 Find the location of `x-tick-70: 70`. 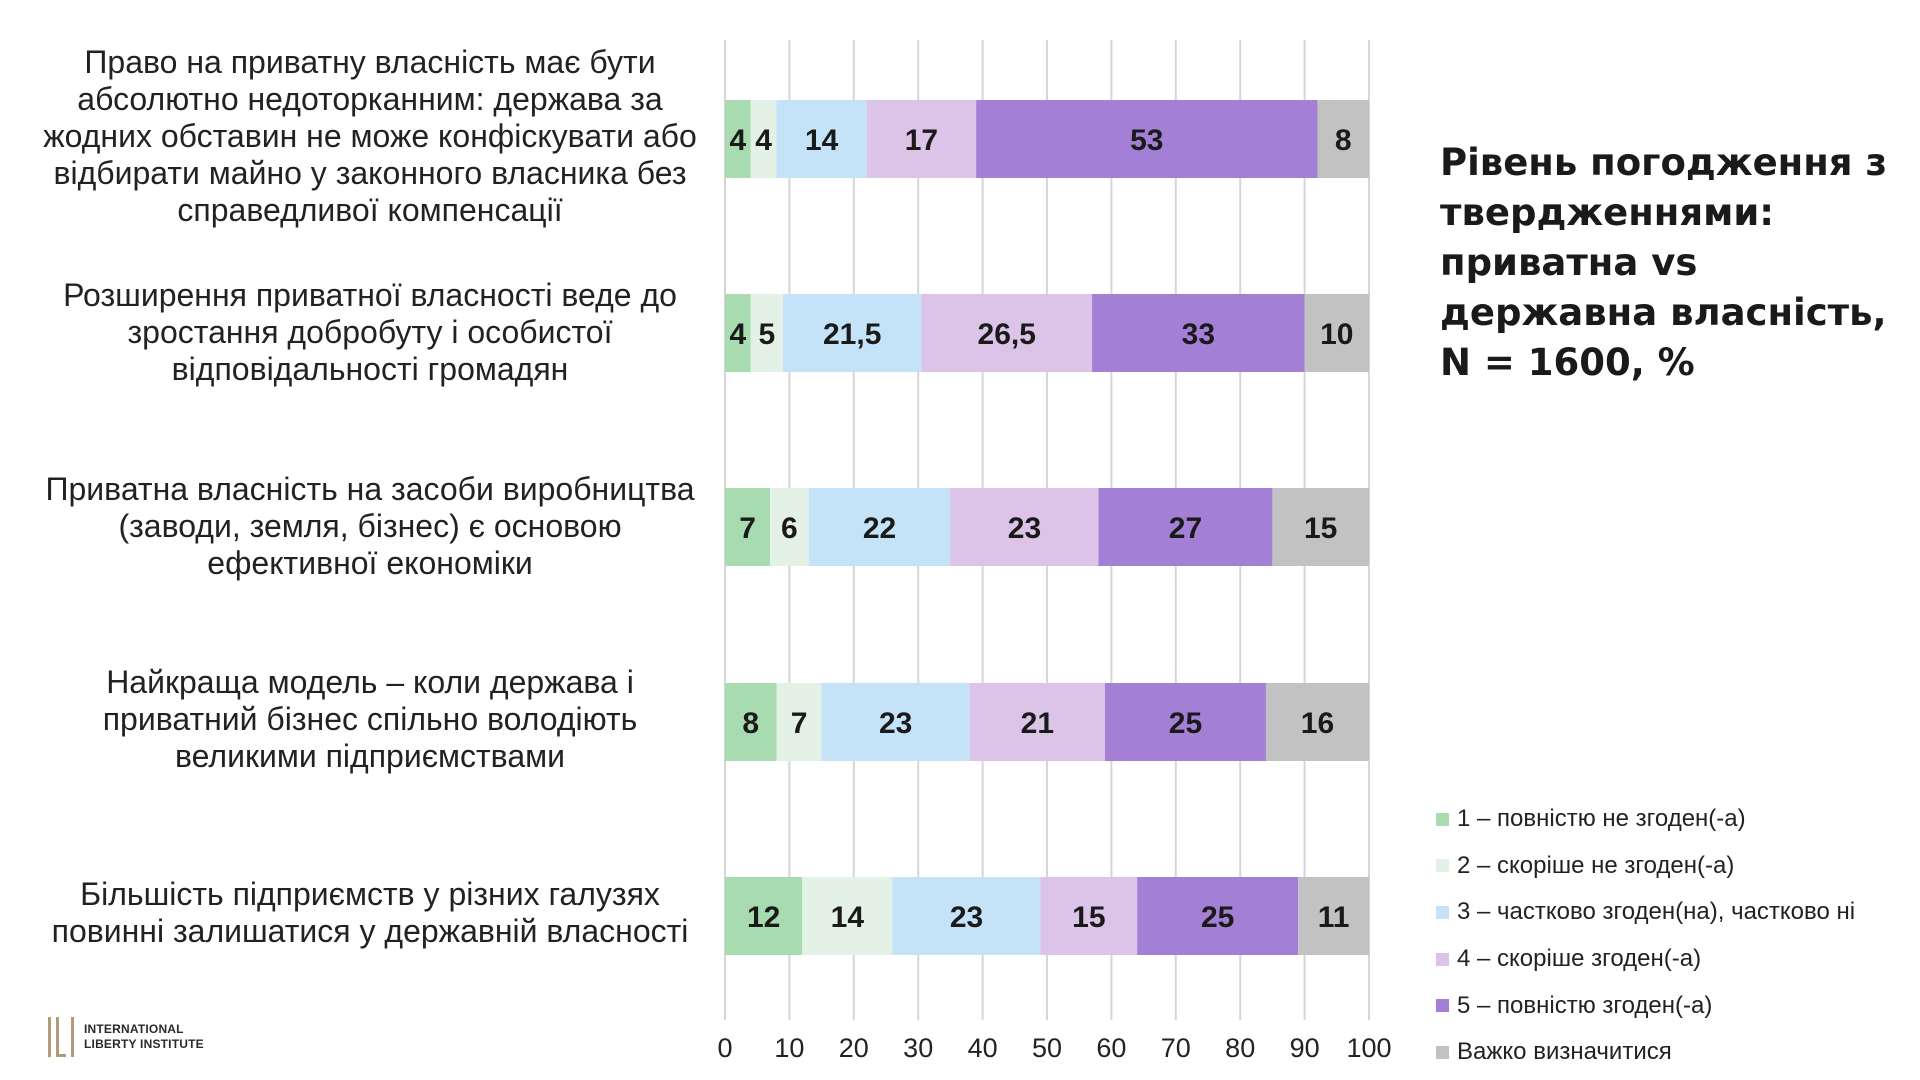

x-tick-70: 70 is located at coordinates (1176, 1048).